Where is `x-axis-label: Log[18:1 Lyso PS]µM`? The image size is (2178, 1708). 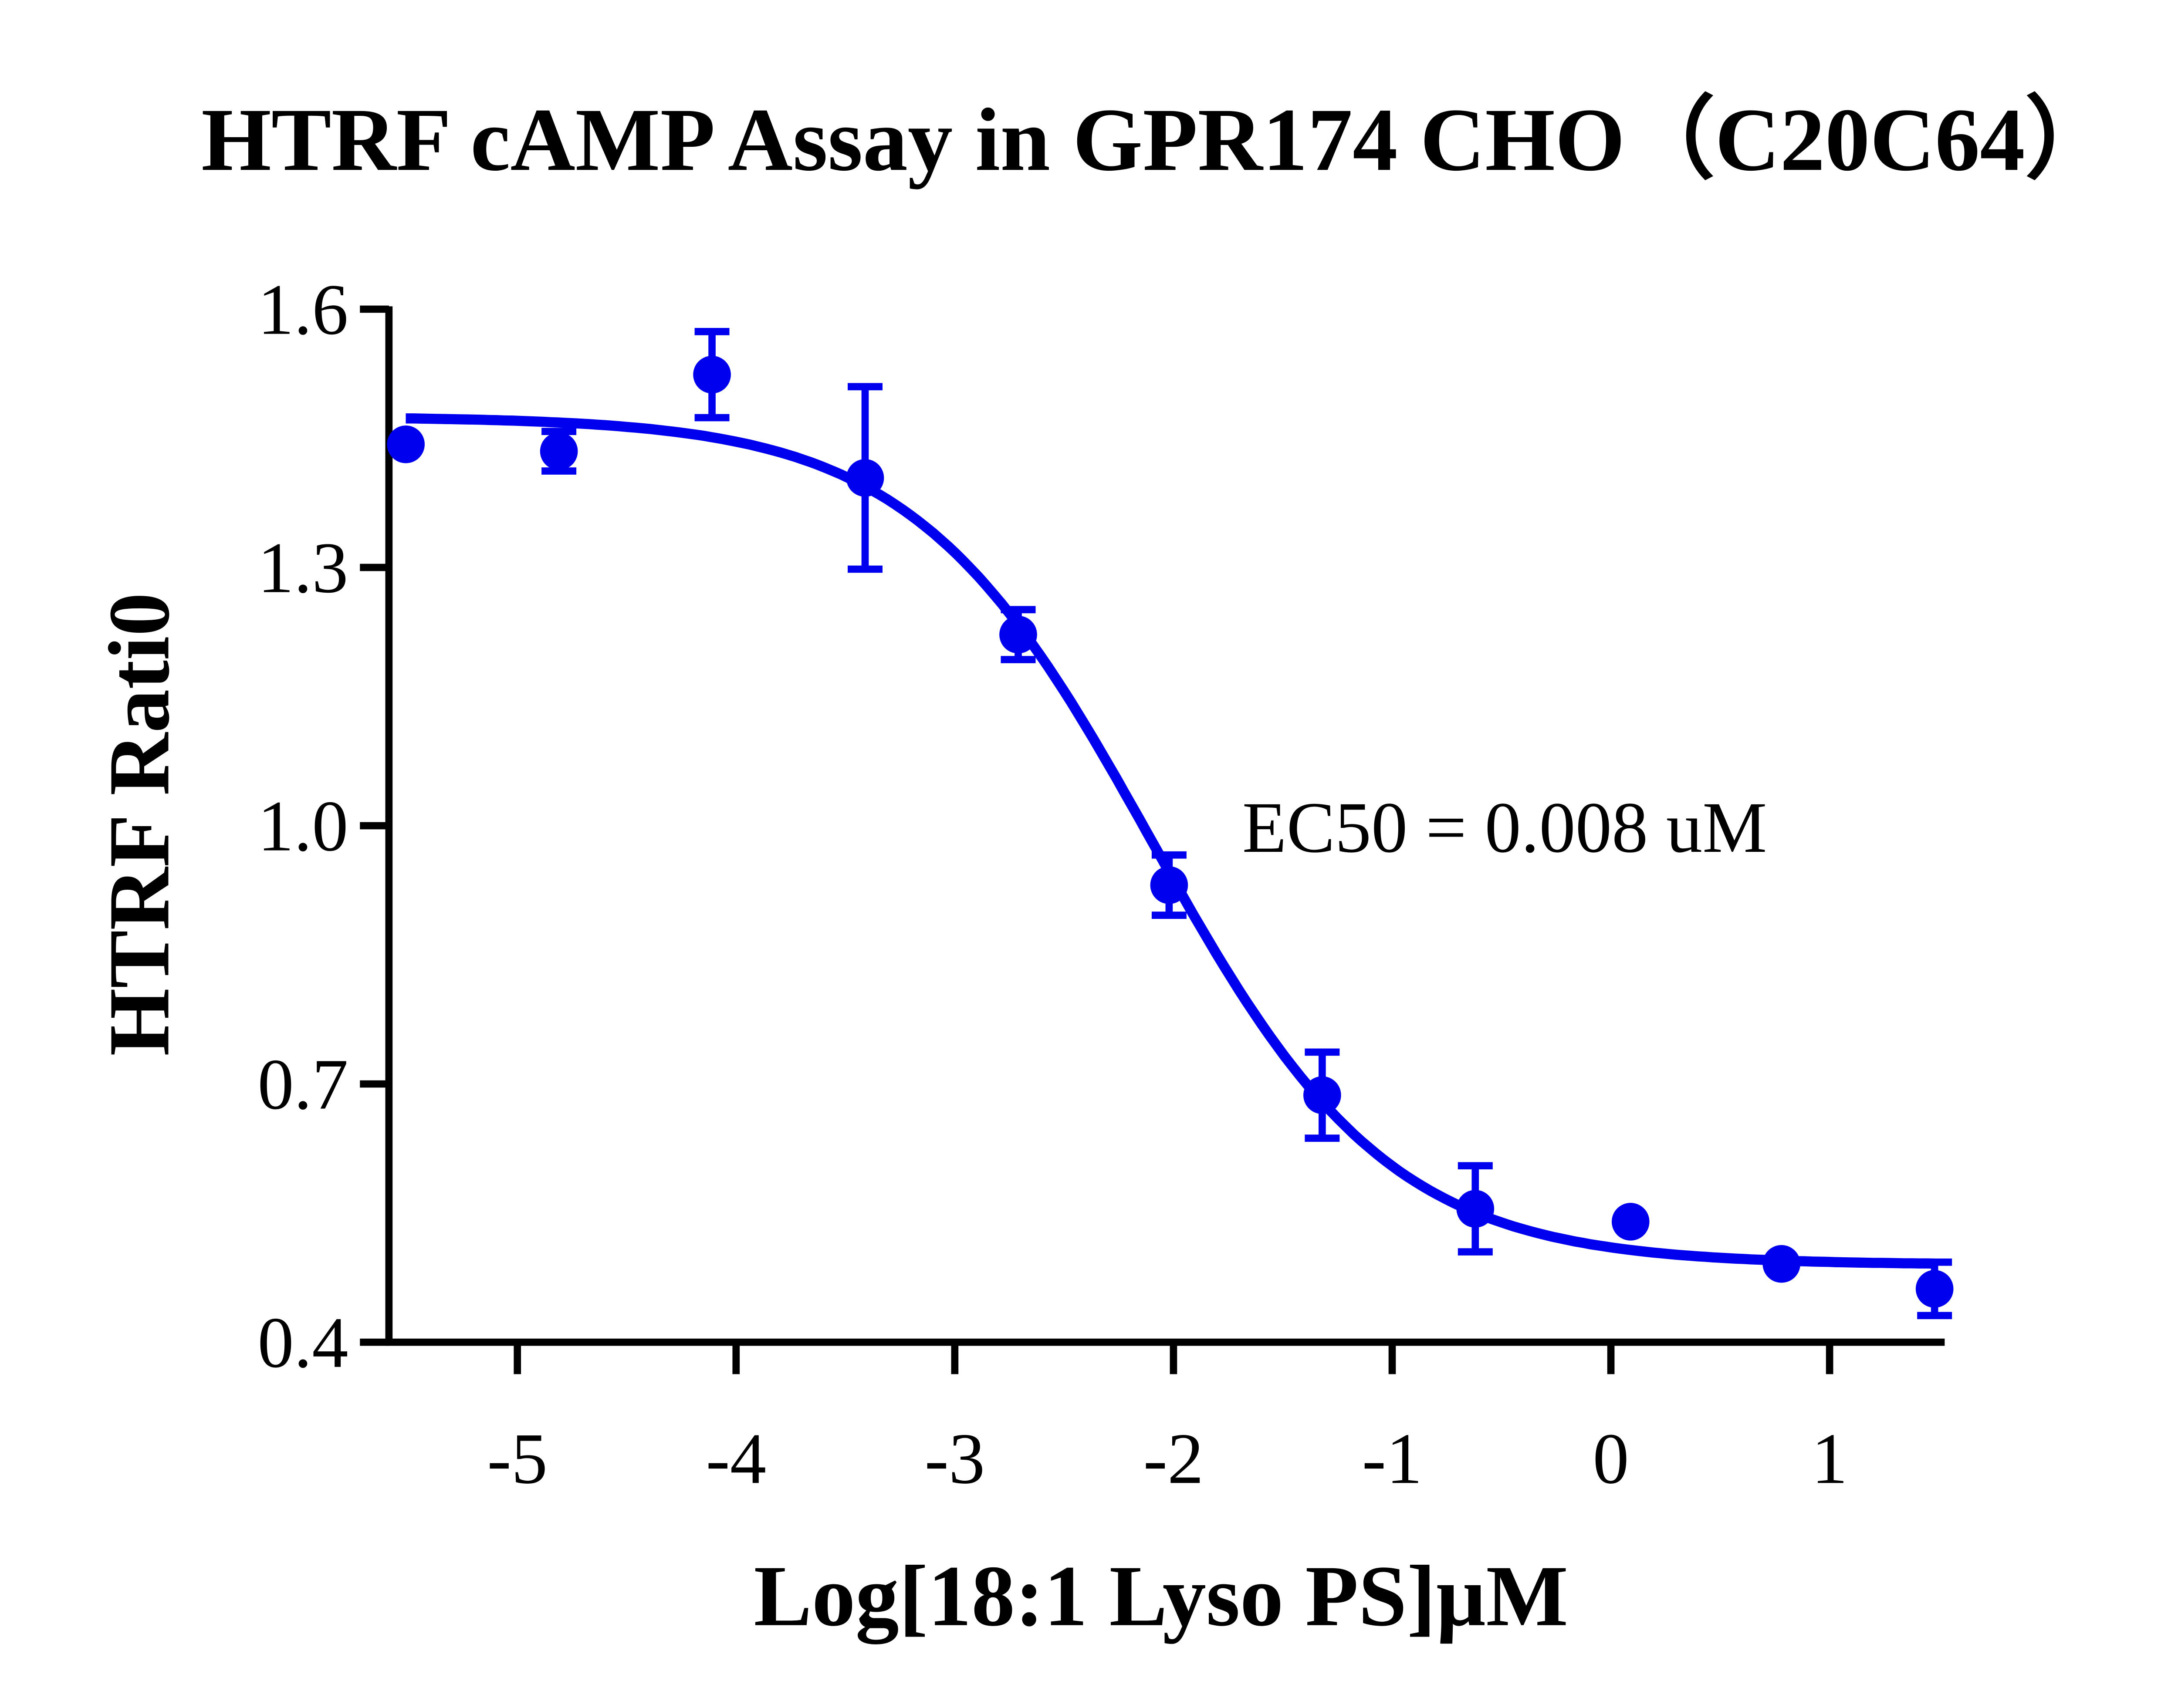 x-axis-label: Log[18:1 Lyso PS]µM is located at coordinates (1161, 1596).